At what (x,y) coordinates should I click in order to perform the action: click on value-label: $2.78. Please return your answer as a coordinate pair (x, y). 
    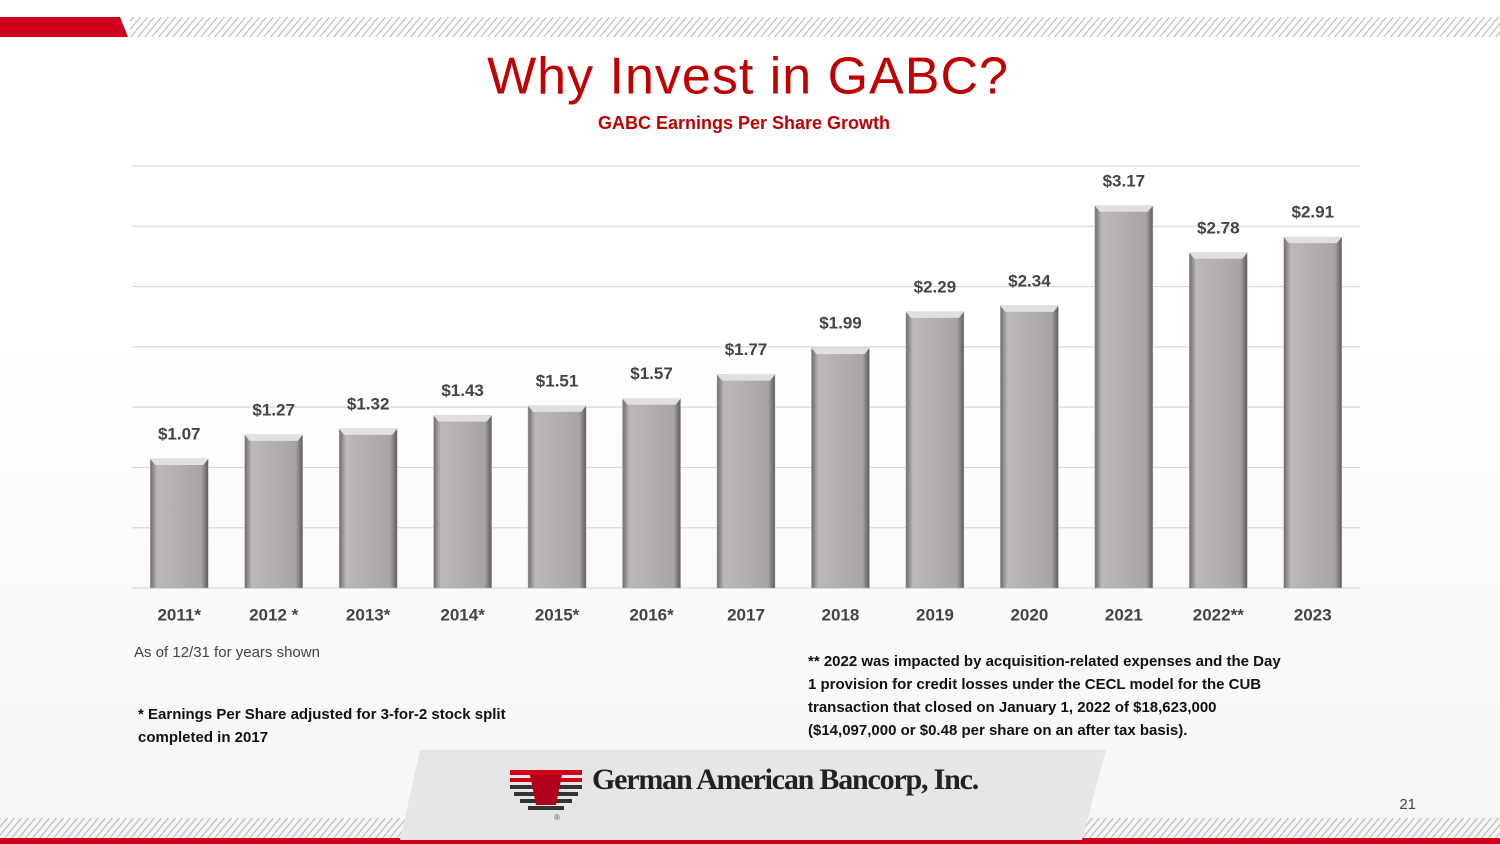
    Looking at the image, I should click on (1218, 227).